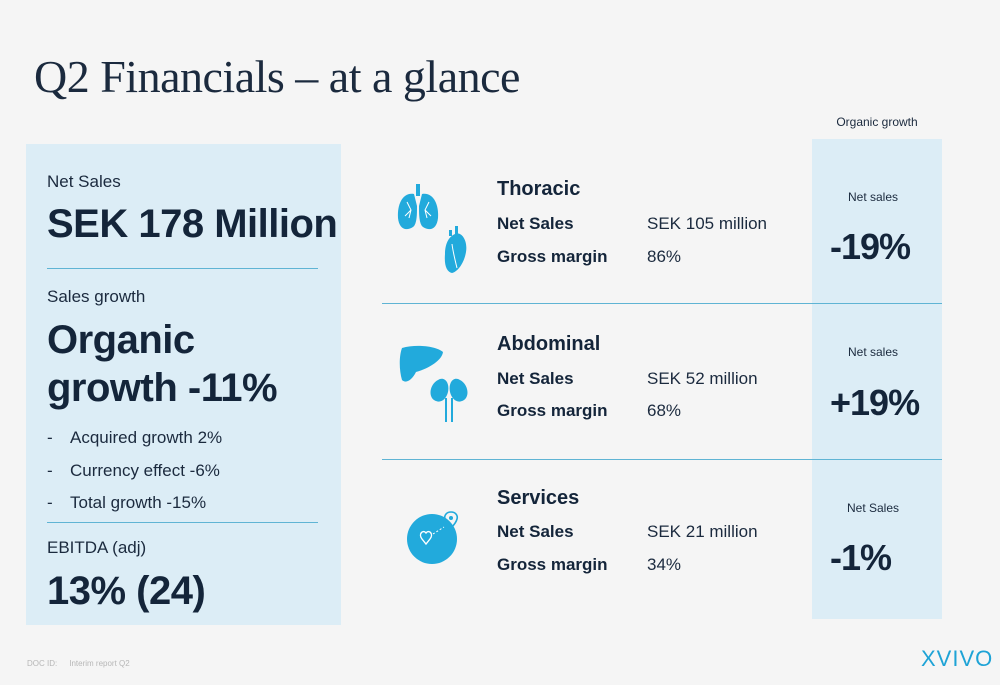  What do you see at coordinates (552, 410) in the screenshot?
I see `abdominal-gross-margin-label: Gross margin` at bounding box center [552, 410].